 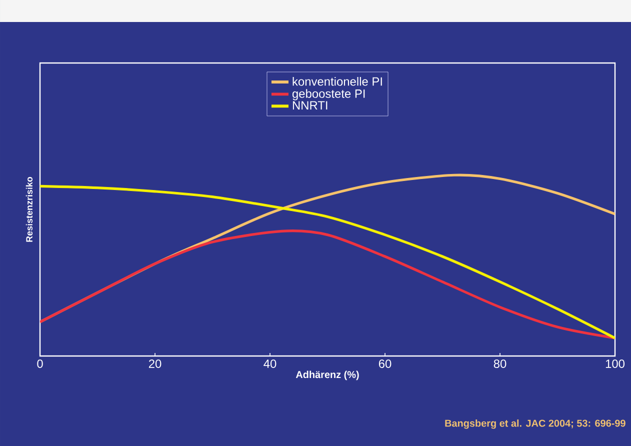 I want to click on legend-label: konventionelle PI, so click(x=337, y=81).